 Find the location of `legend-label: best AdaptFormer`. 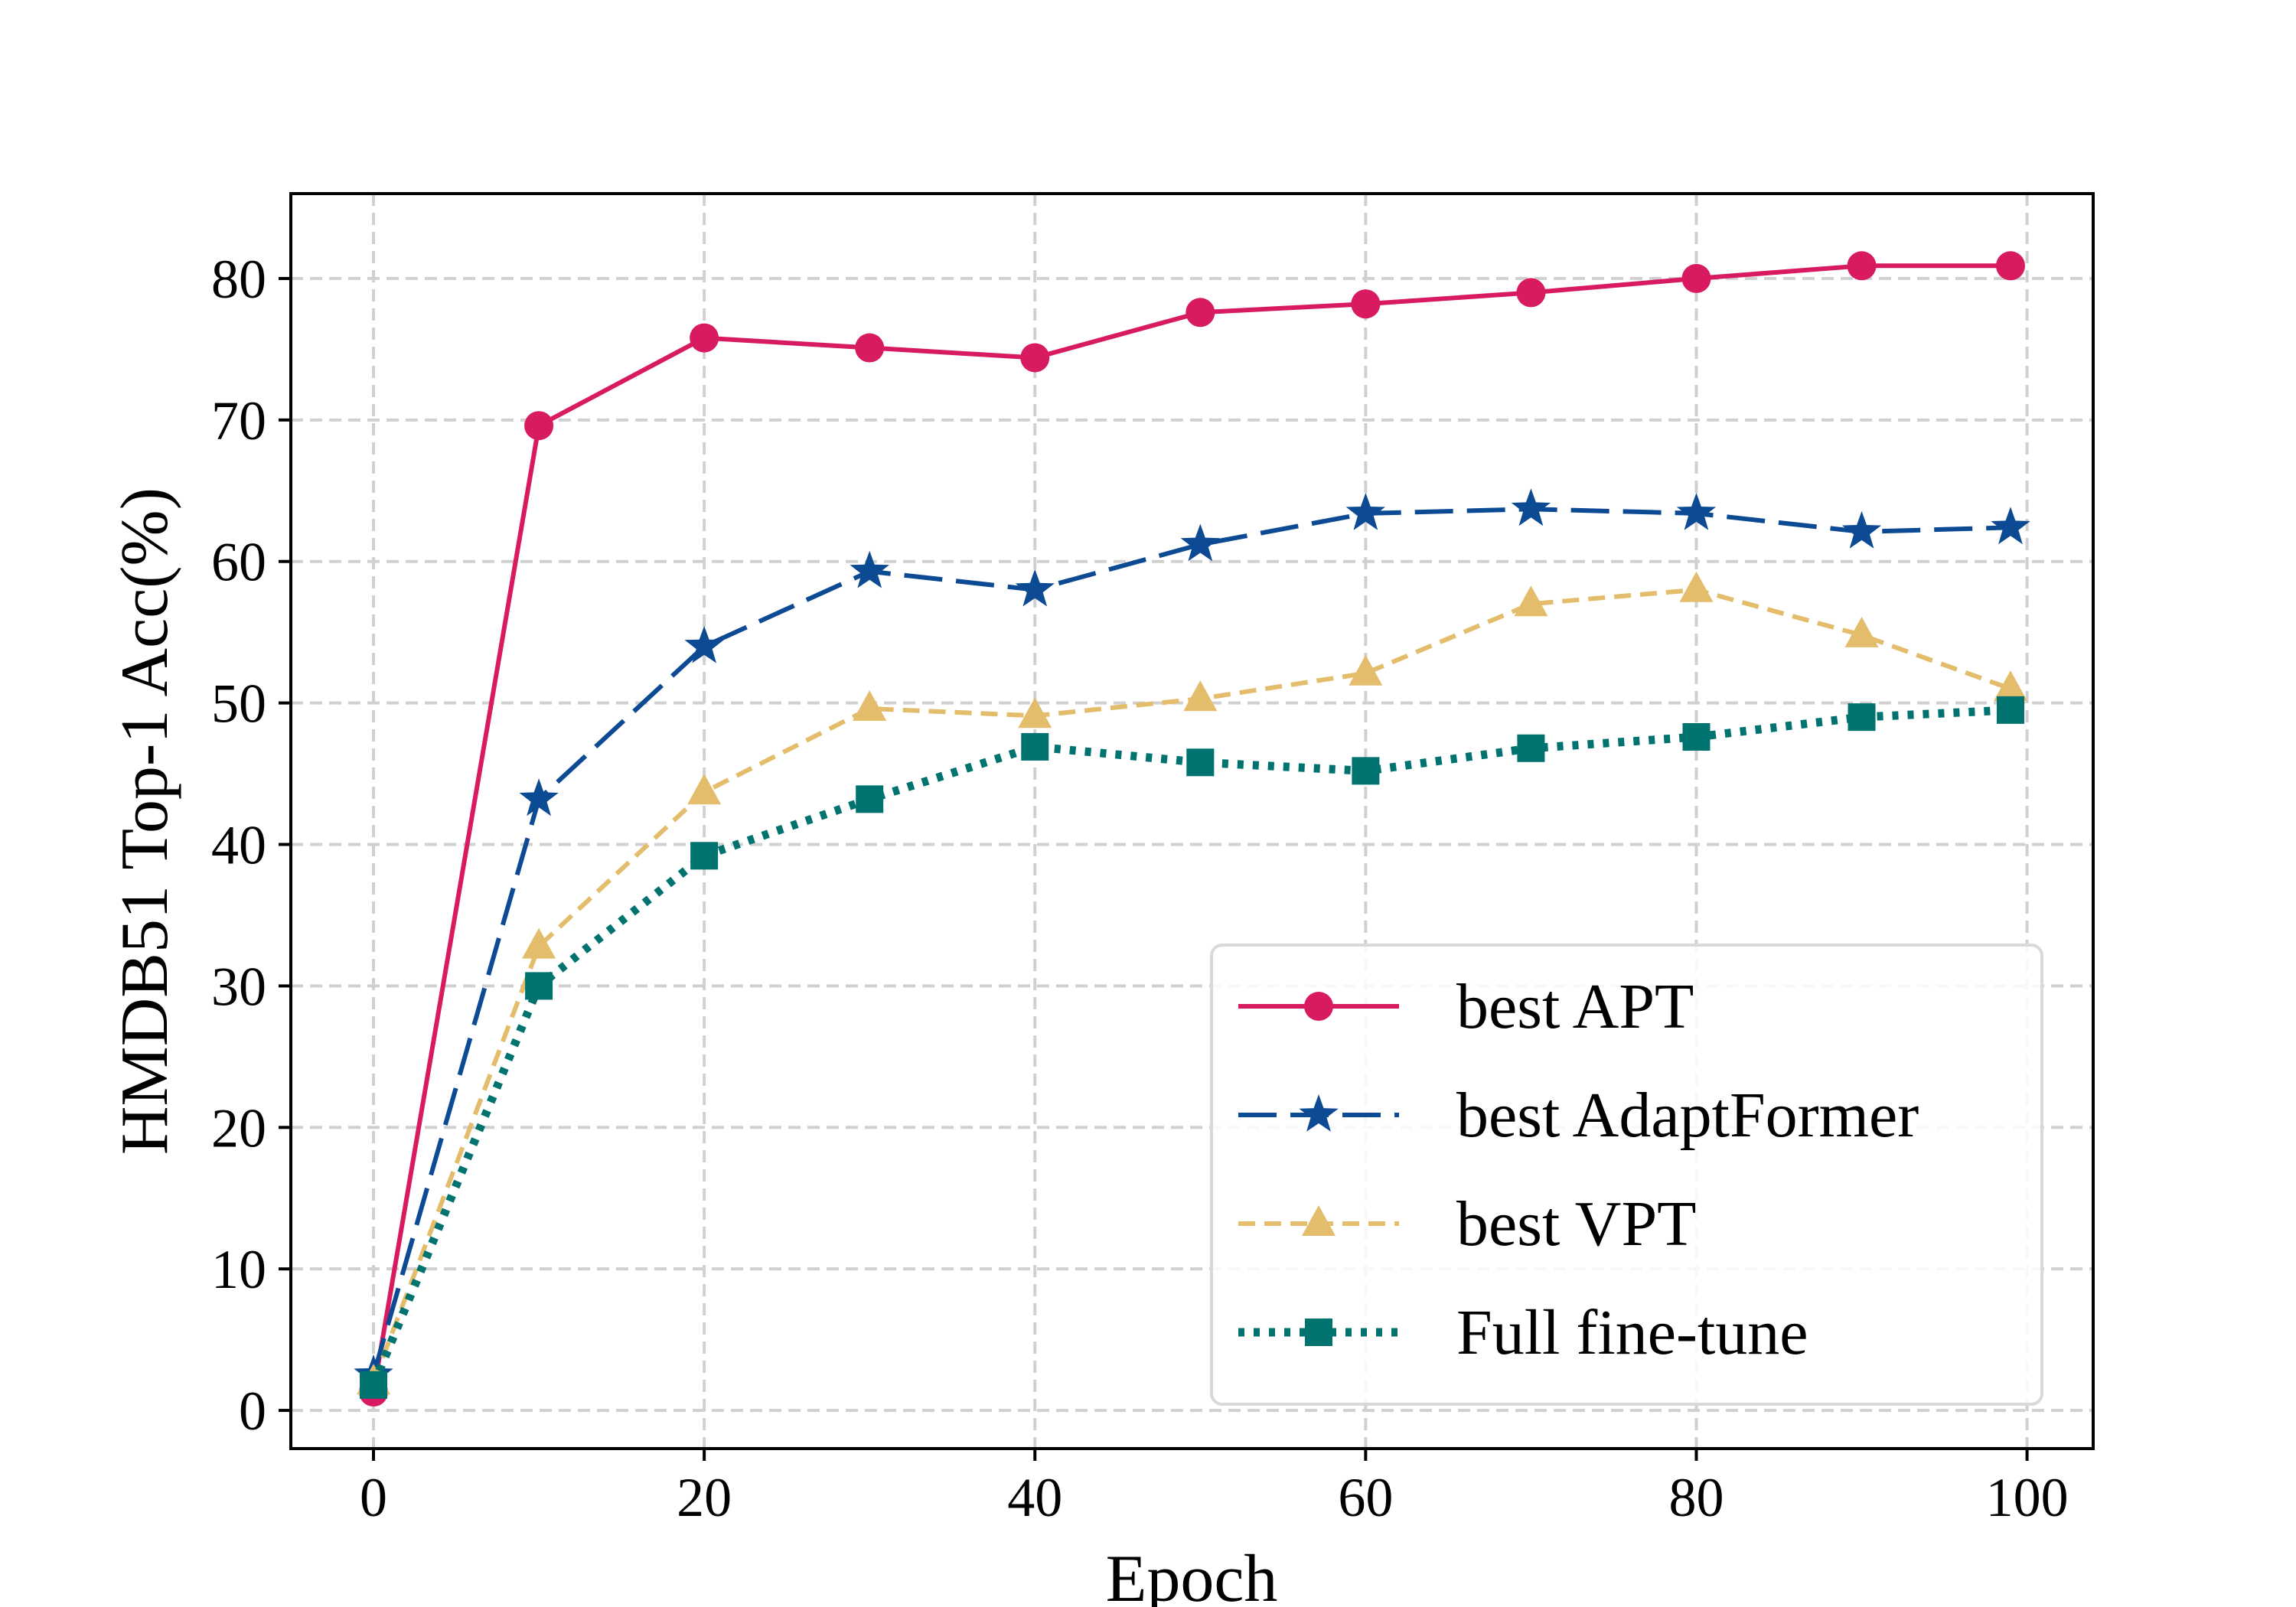

legend-label: best AdaptFormer is located at coordinates (1687, 1115).